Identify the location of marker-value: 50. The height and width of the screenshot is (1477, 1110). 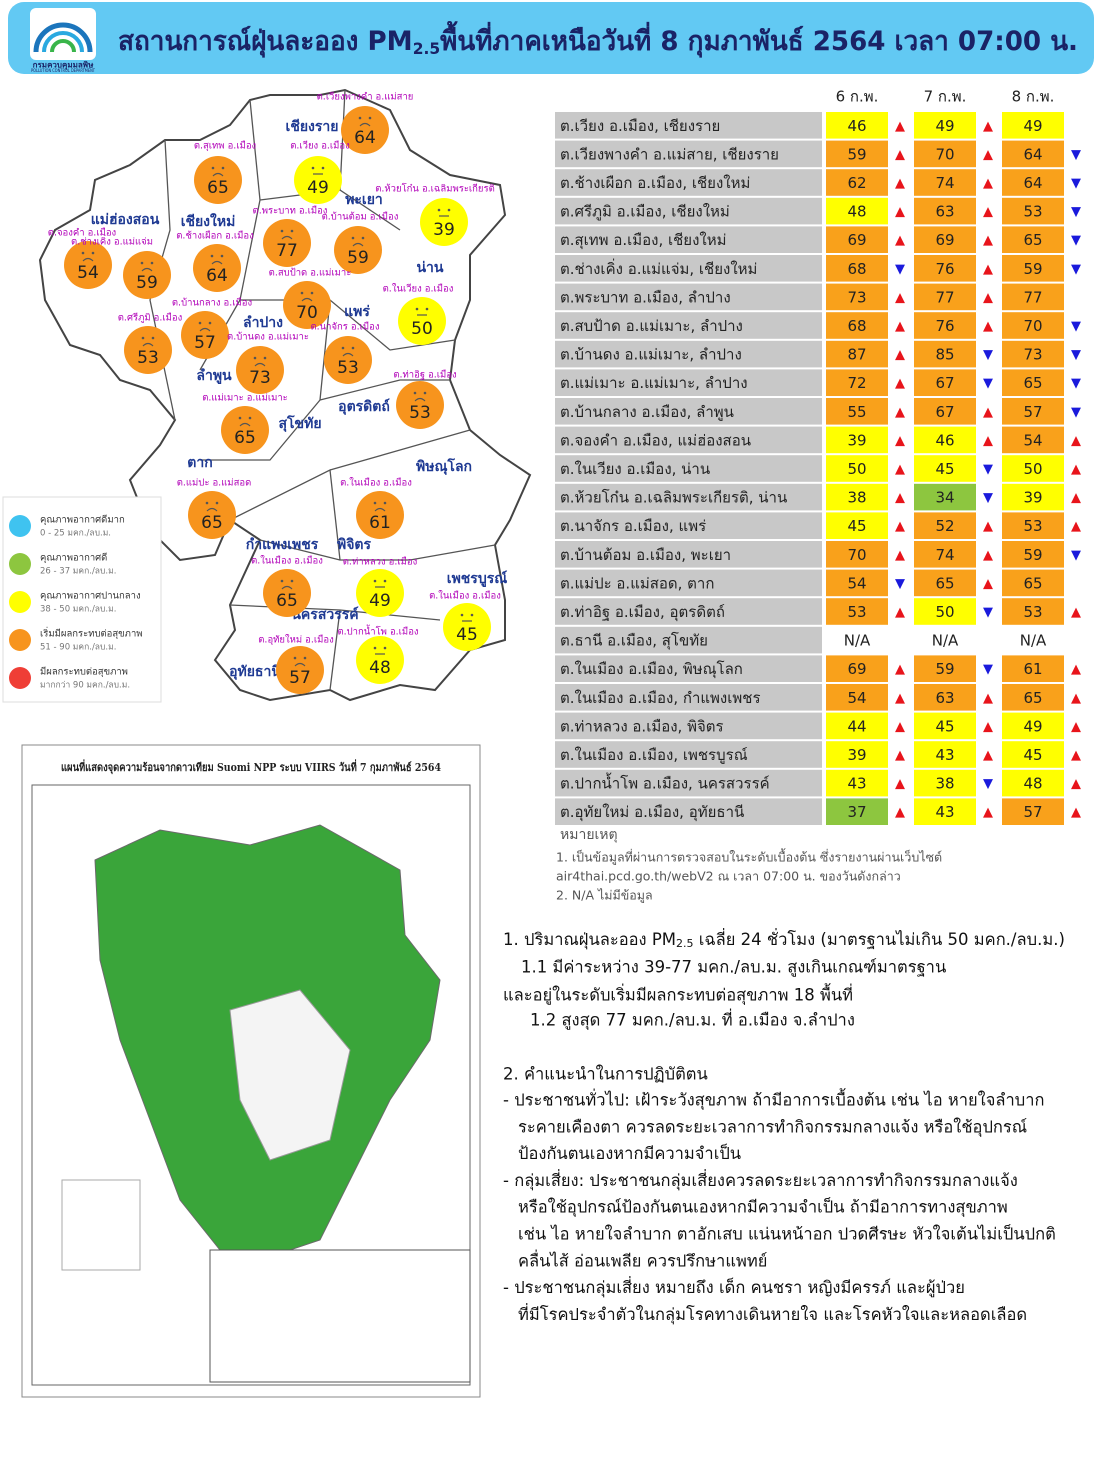
(422, 329).